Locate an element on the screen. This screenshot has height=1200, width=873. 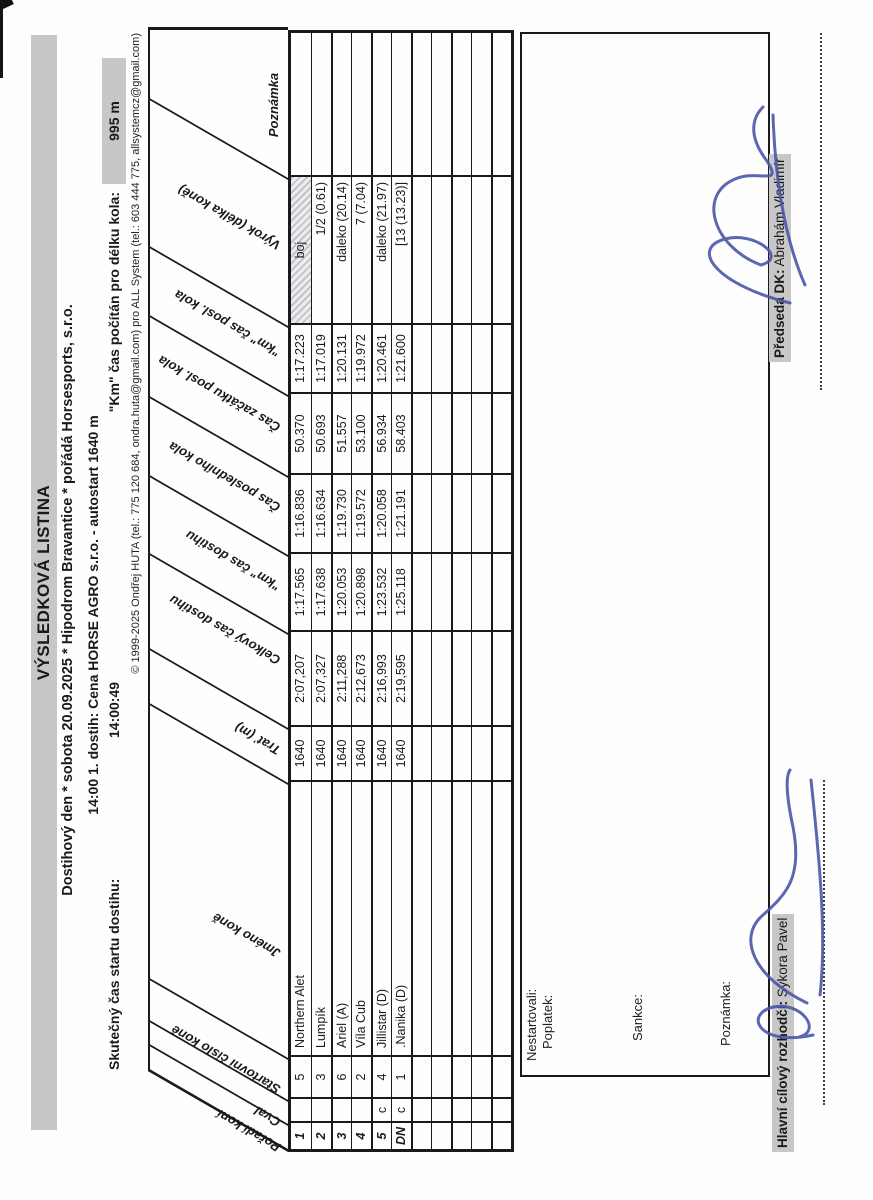
cell-km_posl: 1:20.131 is located at coordinates (342, 359).